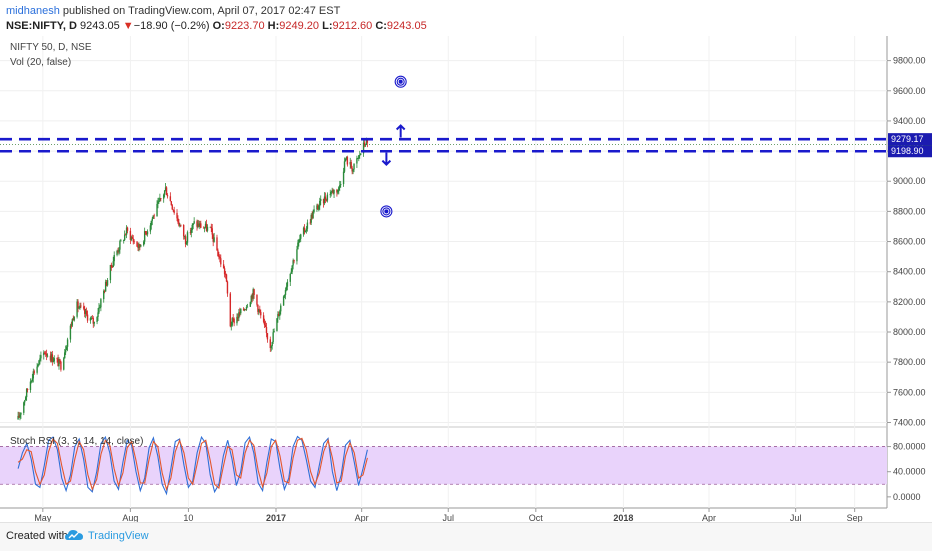  What do you see at coordinates (909, 362) in the screenshot?
I see `price-tick-label: 7800.00` at bounding box center [909, 362].